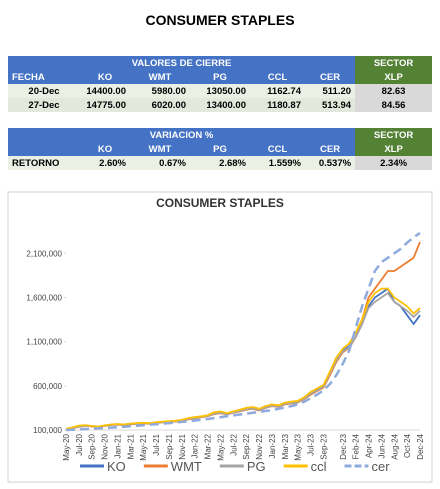  Describe the element at coordinates (298, 446) in the screenshot. I see `x-tick-label: May-23` at that location.